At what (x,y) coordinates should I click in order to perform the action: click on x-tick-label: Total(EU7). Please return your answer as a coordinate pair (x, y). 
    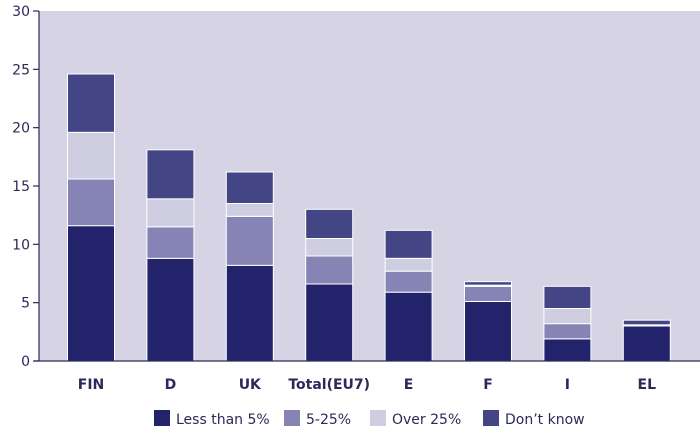
    Looking at the image, I should click on (329, 385).